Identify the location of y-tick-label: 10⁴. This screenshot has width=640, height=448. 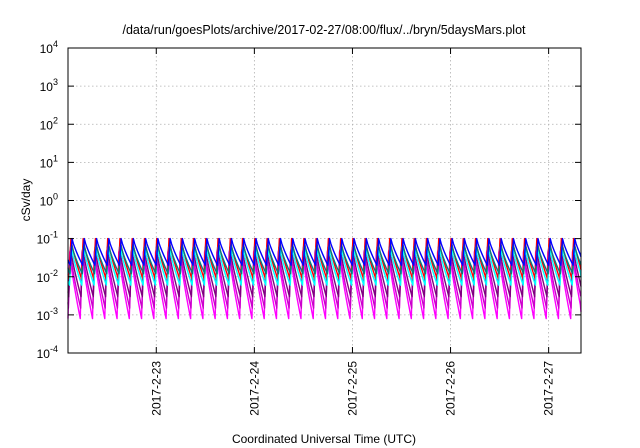
(49, 47).